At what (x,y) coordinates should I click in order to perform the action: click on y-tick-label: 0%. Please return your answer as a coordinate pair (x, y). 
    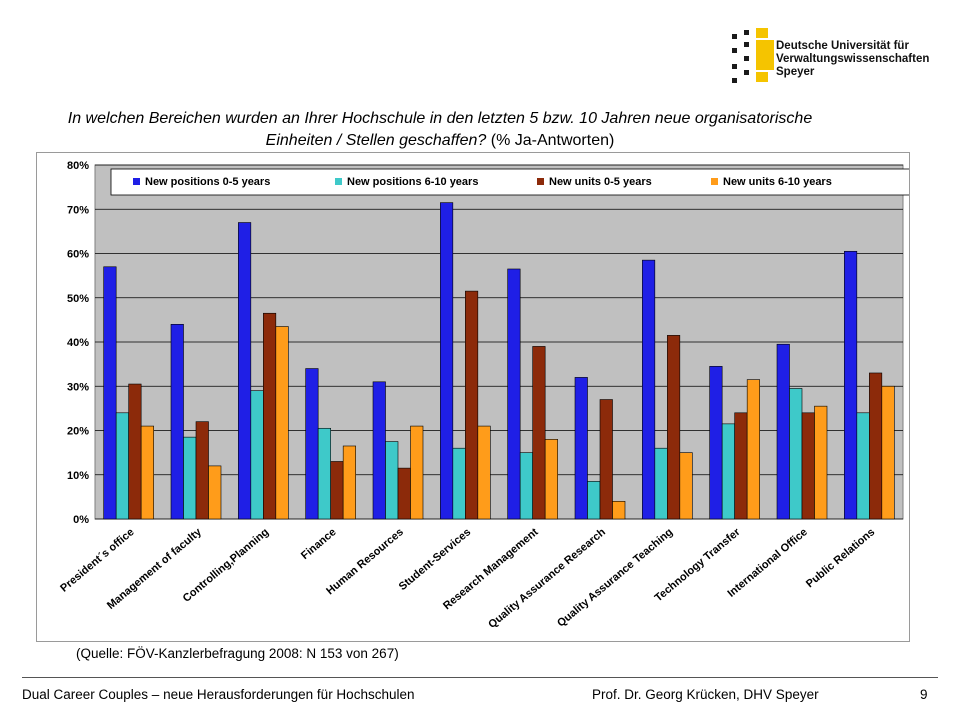
    Looking at the image, I should click on (81, 520).